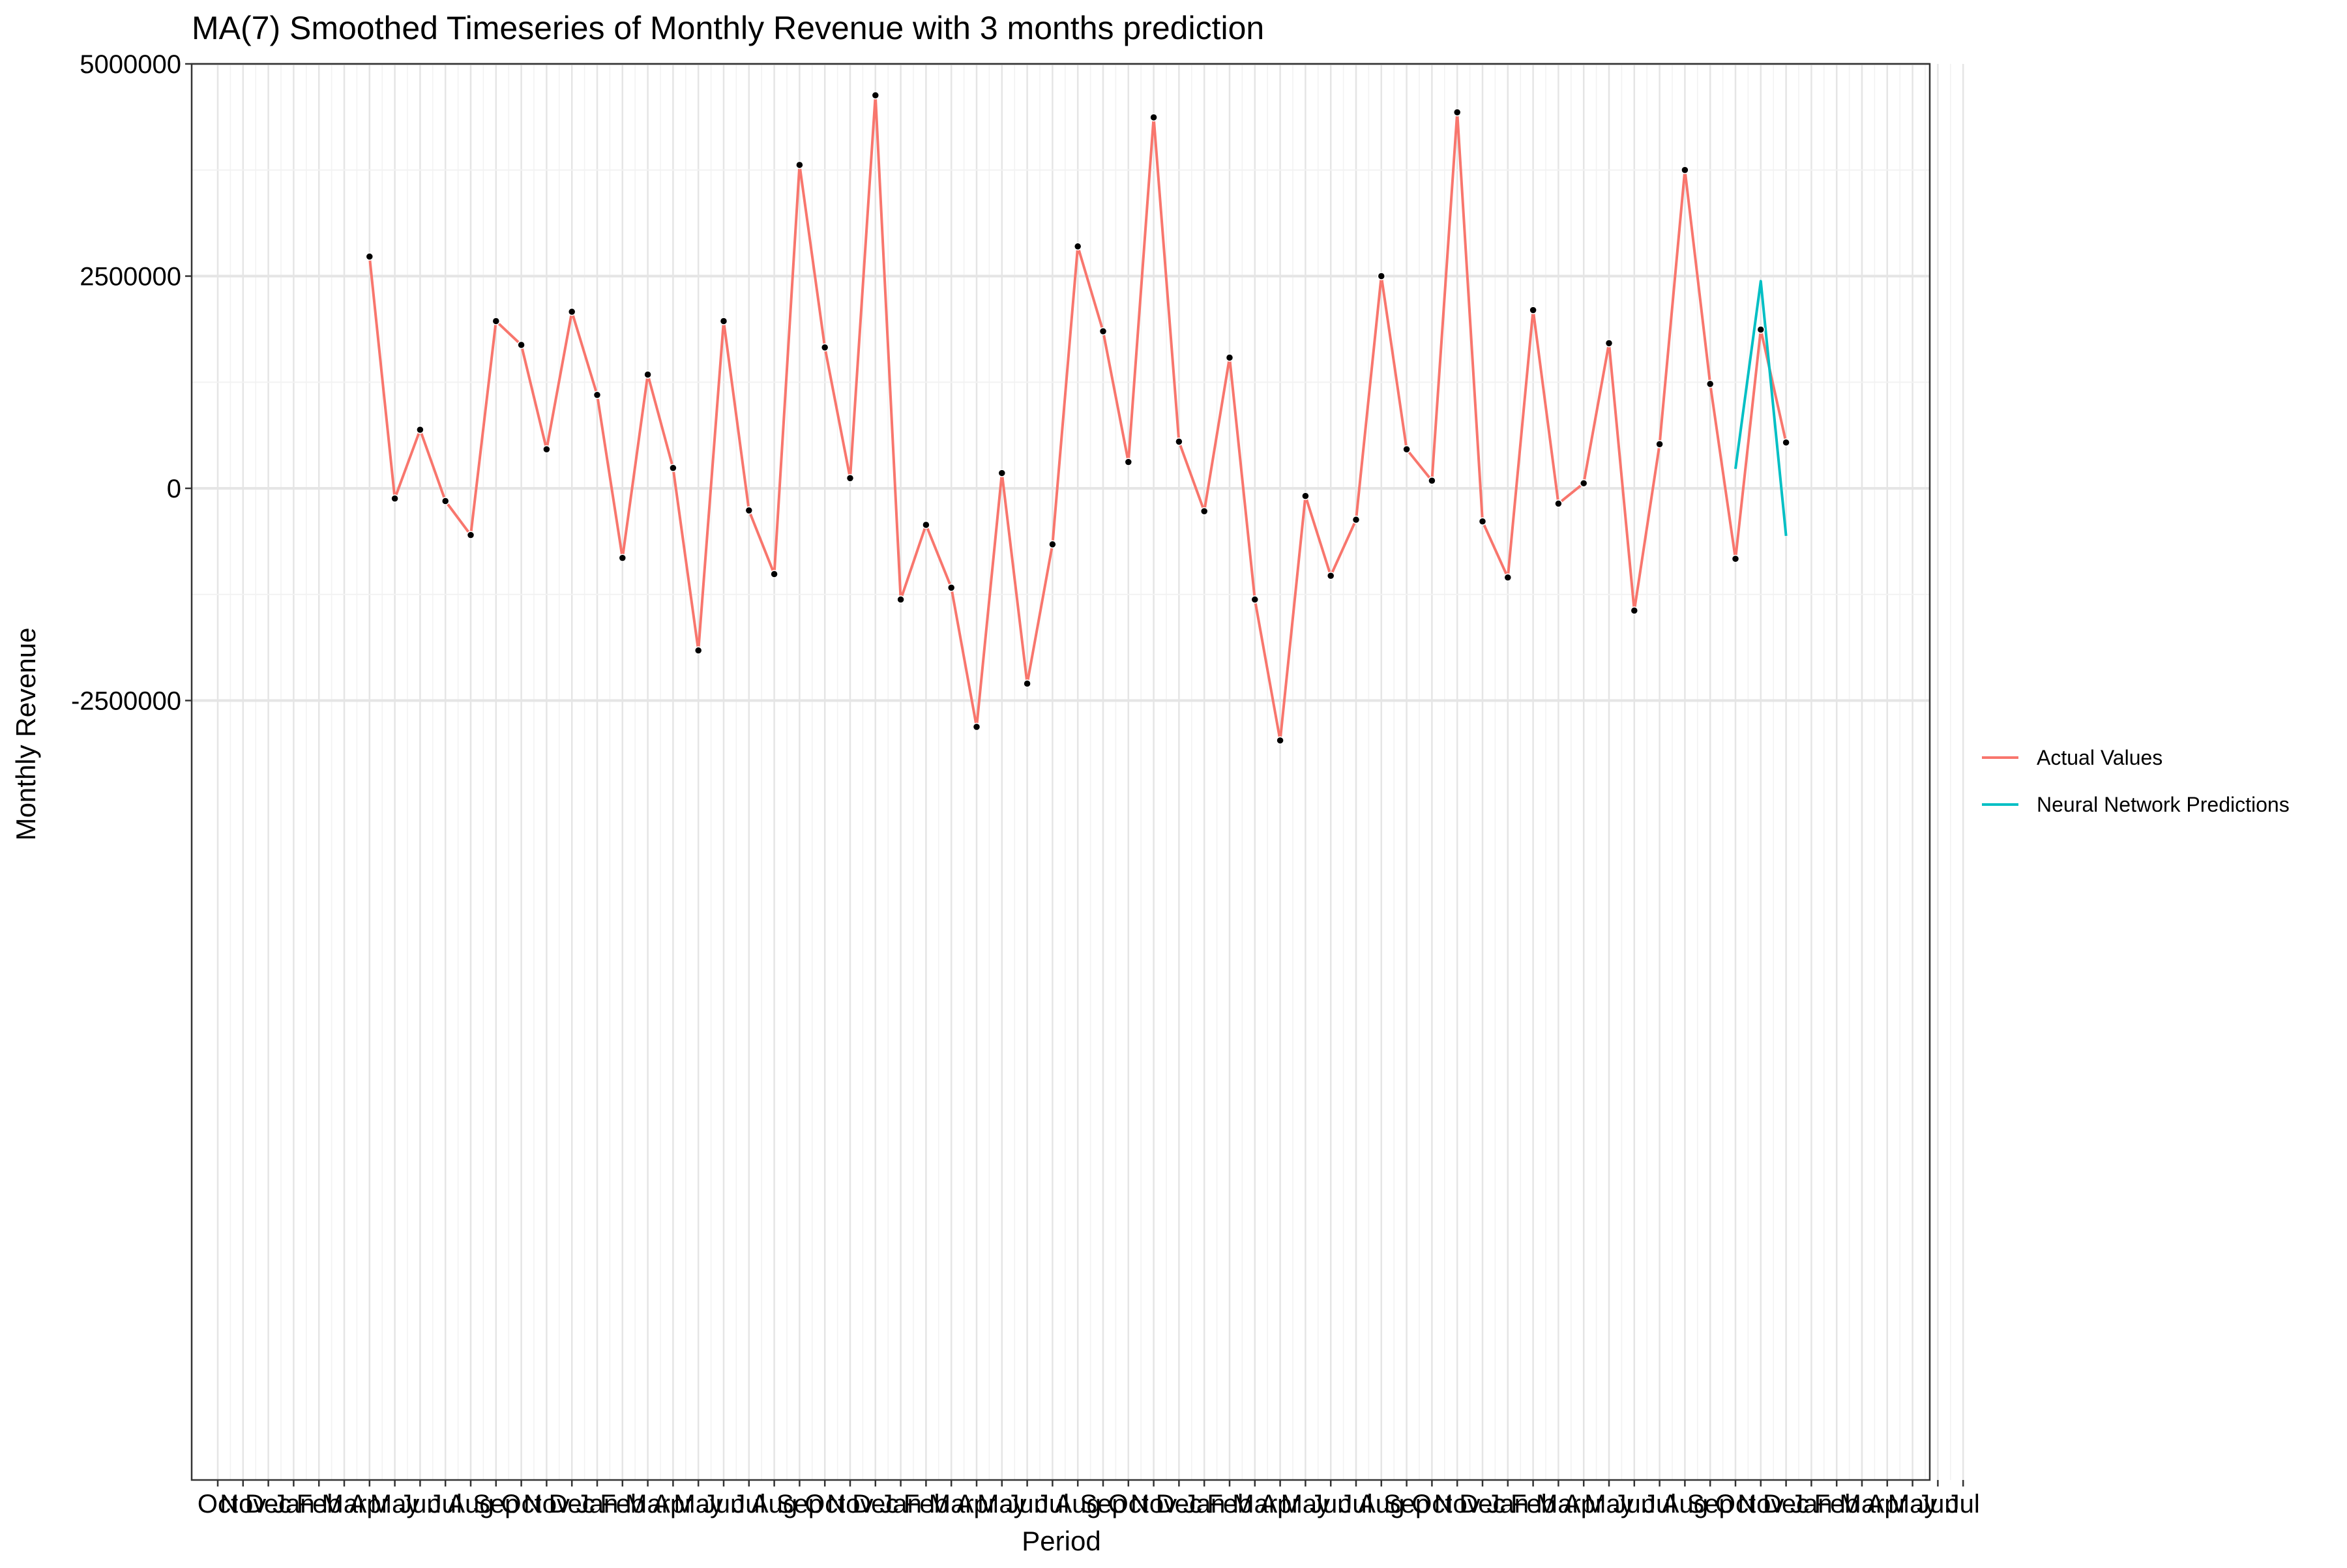 Image resolution: width=2347 pixels, height=1568 pixels. I want to click on x-axis-title: Period, so click(1061, 1541).